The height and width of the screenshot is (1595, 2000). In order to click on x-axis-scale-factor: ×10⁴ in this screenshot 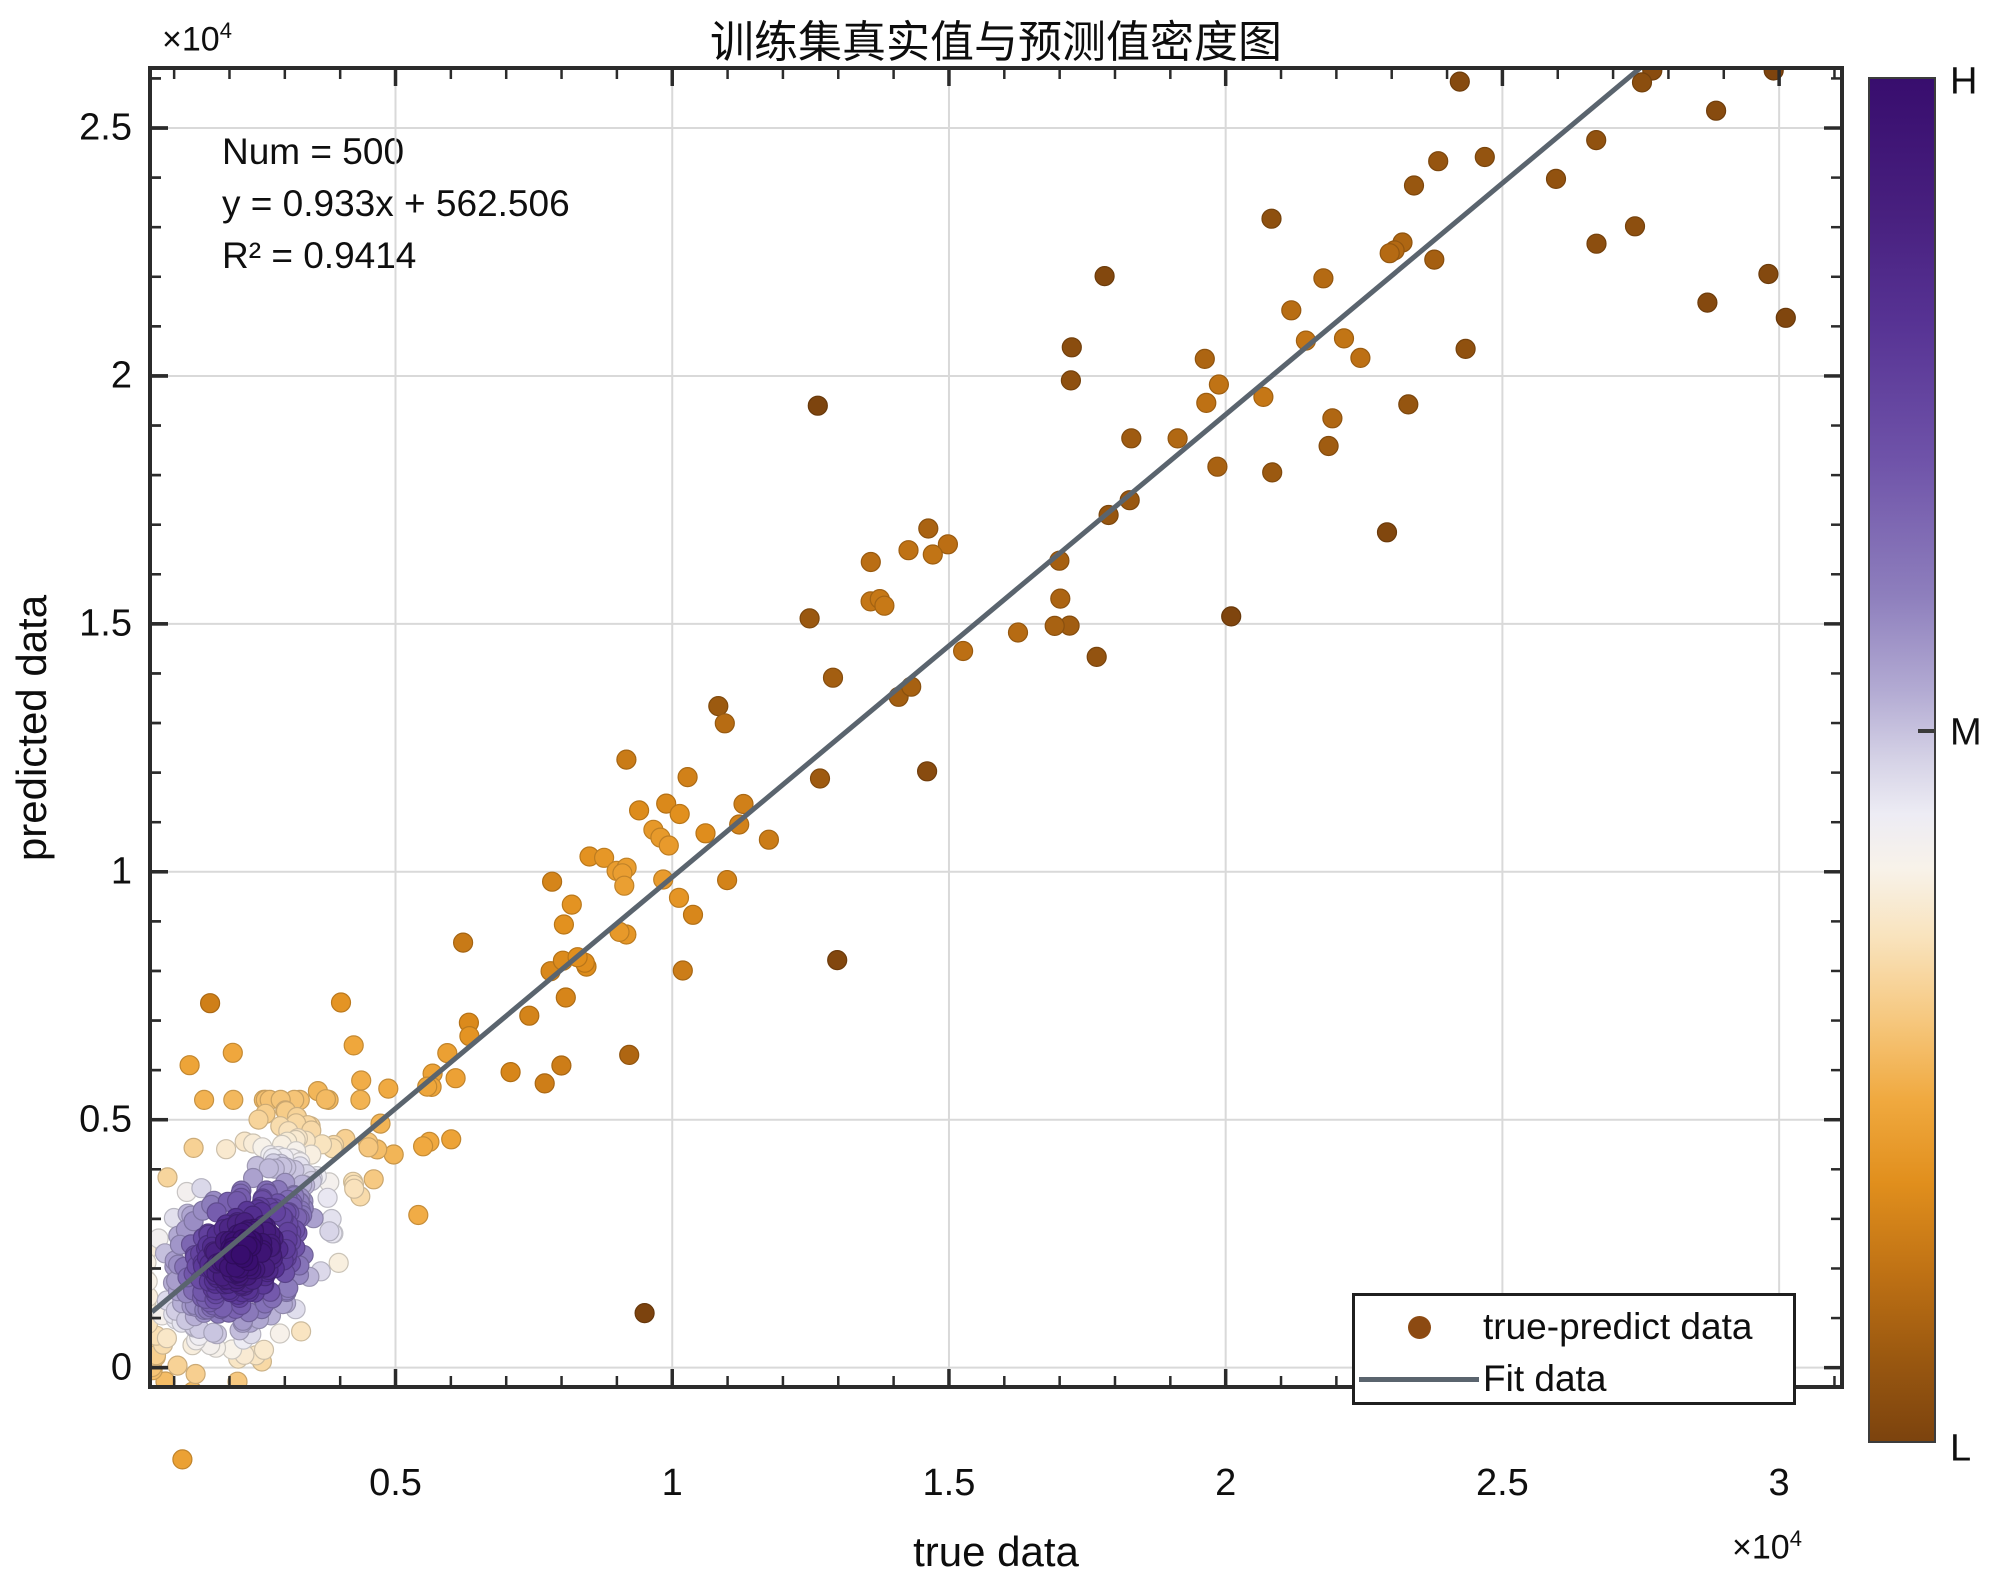, I will do `click(1767, 1546)`.